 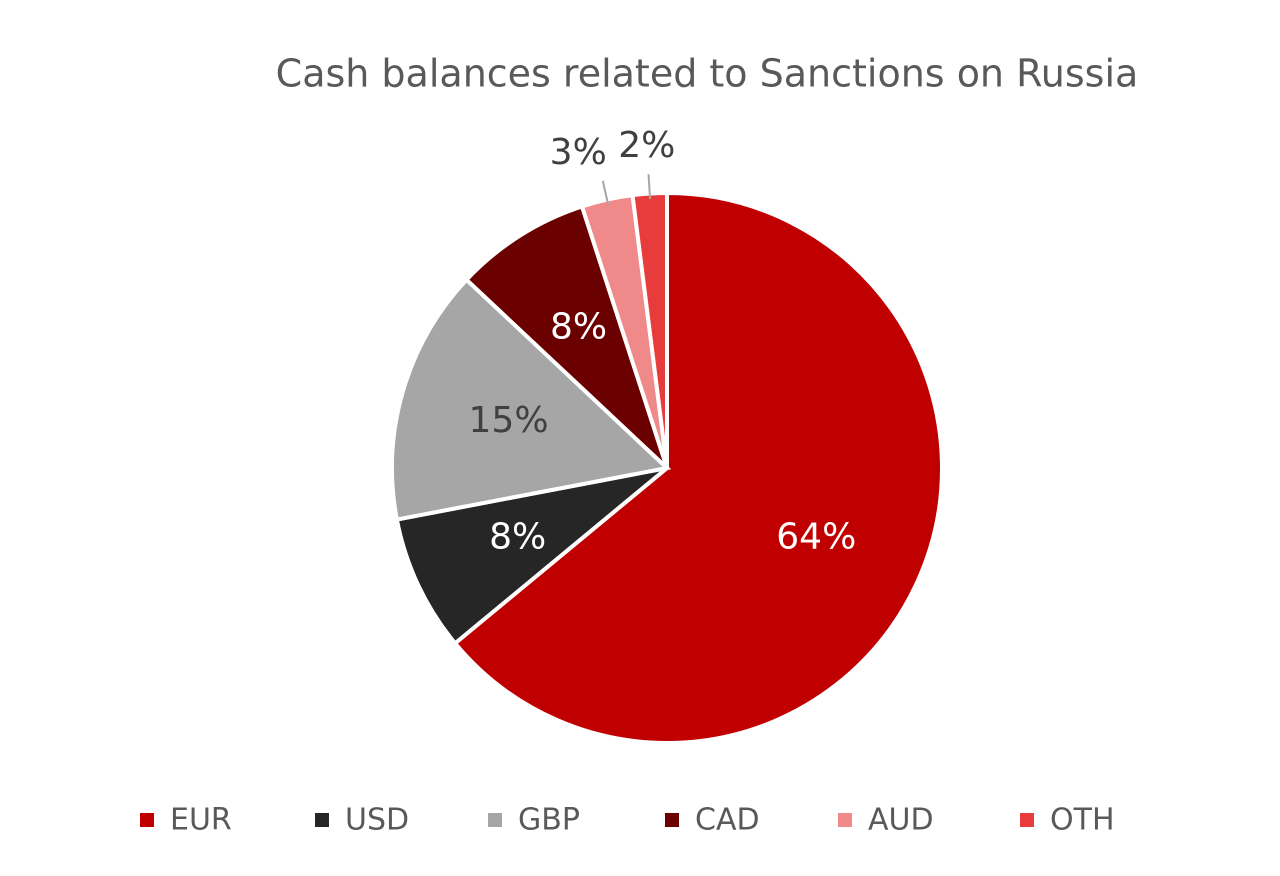 I want to click on data-label: 64%, so click(x=816, y=536).